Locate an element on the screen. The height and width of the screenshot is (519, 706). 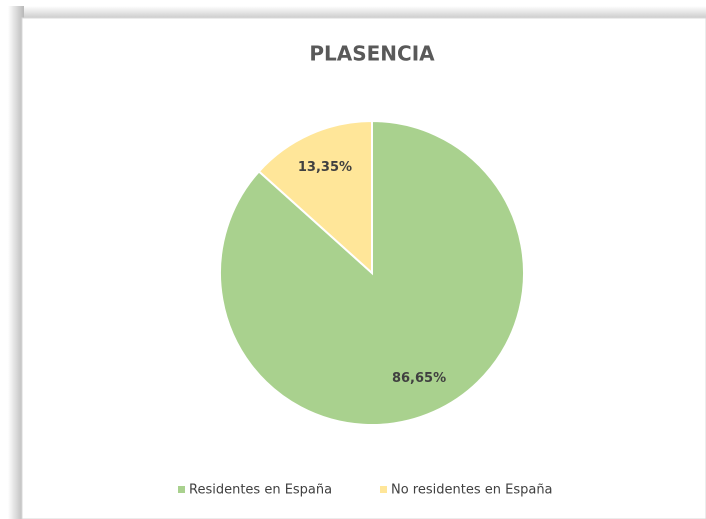
data-label: 13,35% is located at coordinates (325, 167).